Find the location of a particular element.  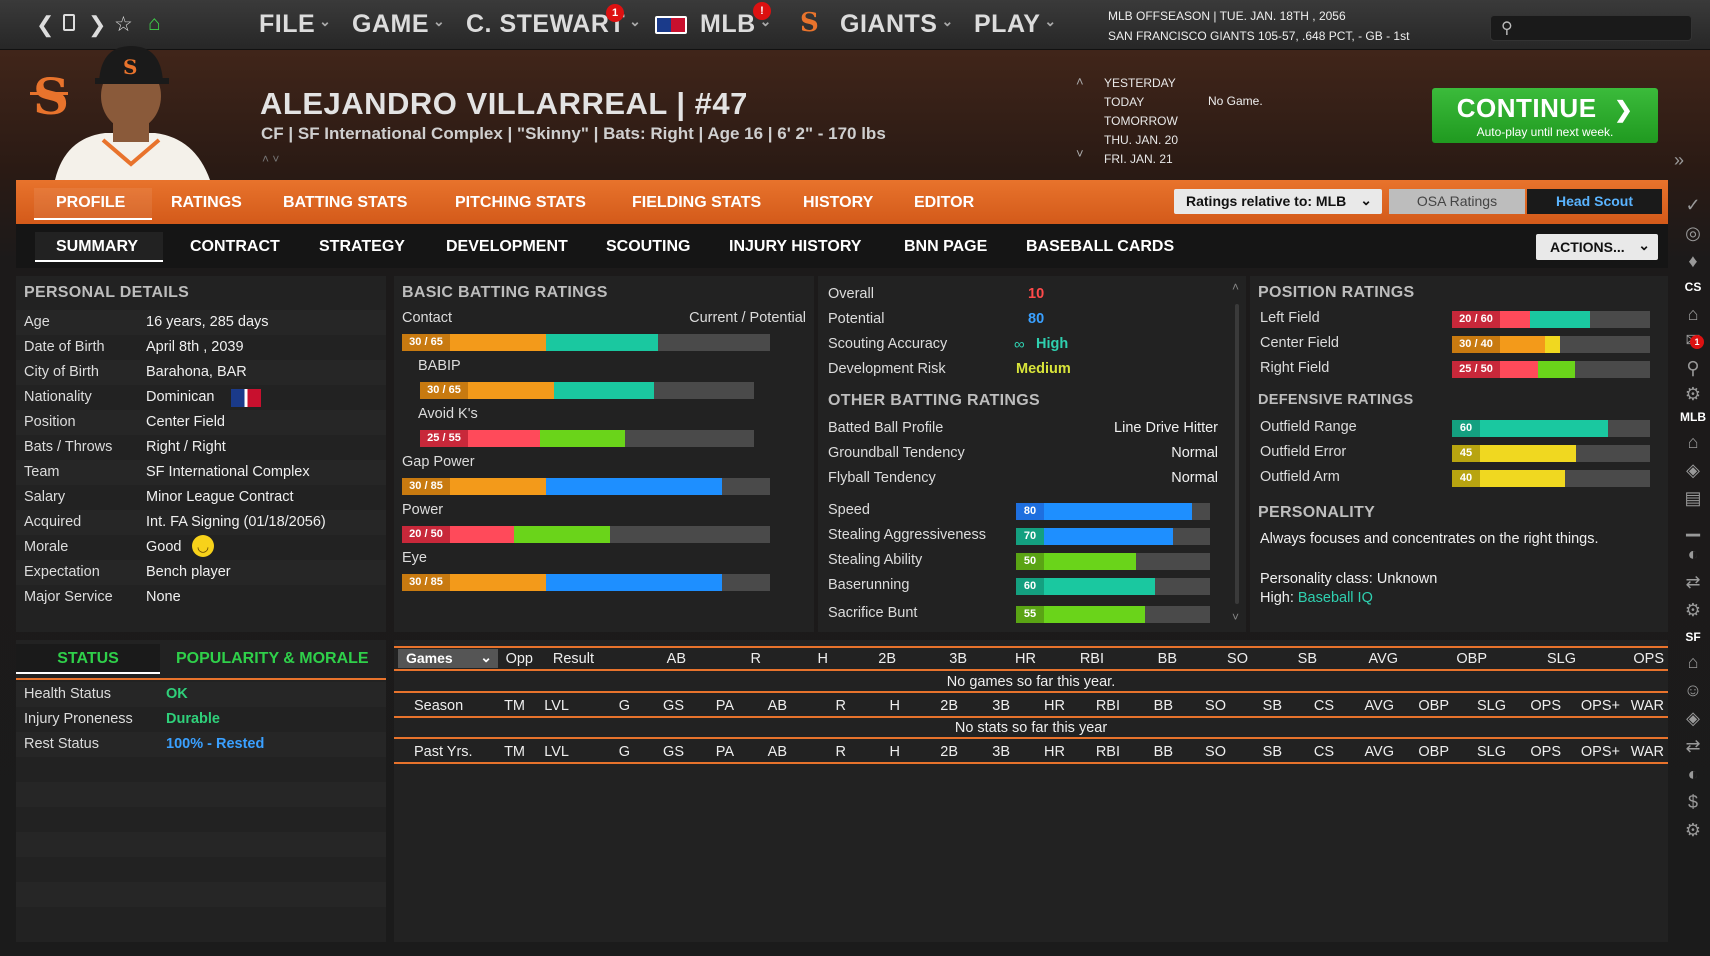

menu-mlb: MLB ⌄ is located at coordinates (736, 24).